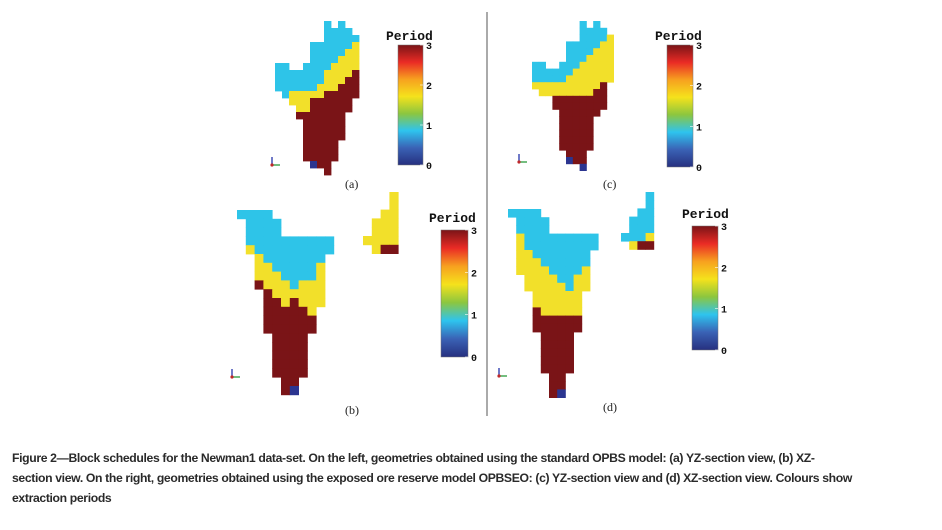 This screenshot has height=530, width=942. Describe the element at coordinates (724, 269) in the screenshot. I see `colorbar-tick-label: 2` at that location.